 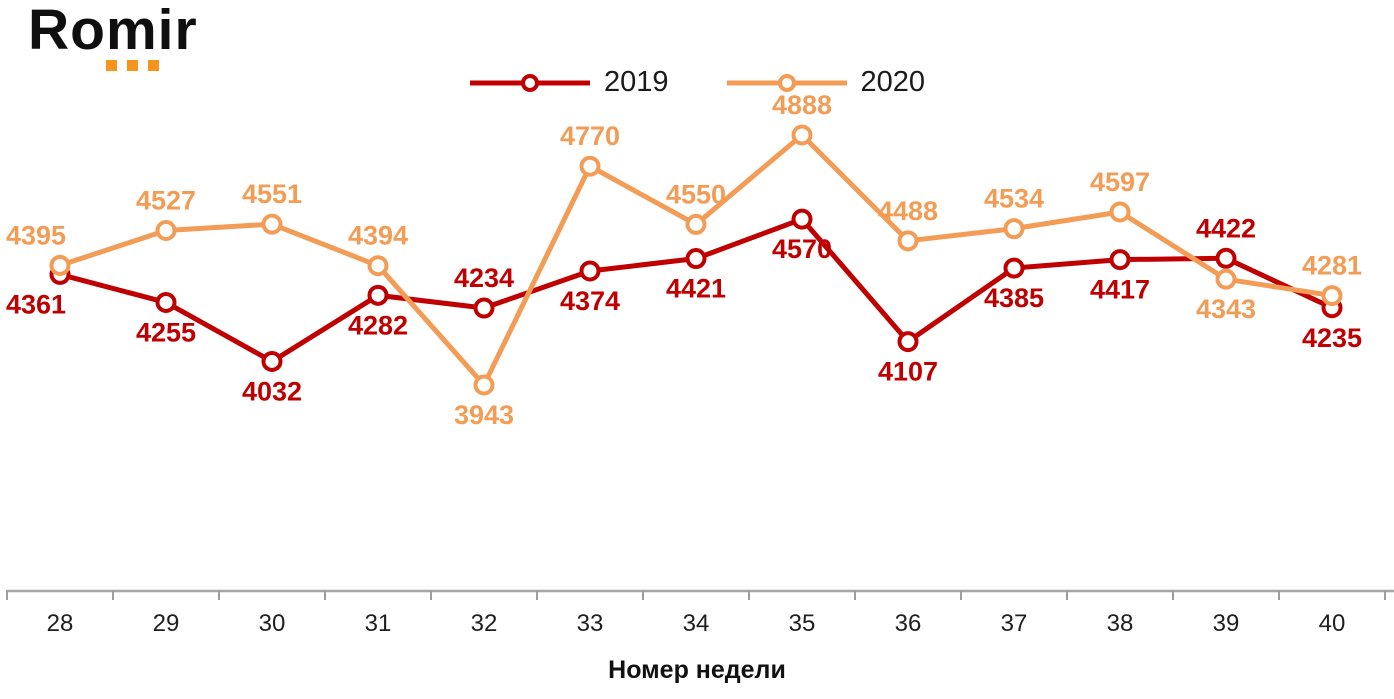 I want to click on series-2019-data-label: 4570, so click(x=802, y=249).